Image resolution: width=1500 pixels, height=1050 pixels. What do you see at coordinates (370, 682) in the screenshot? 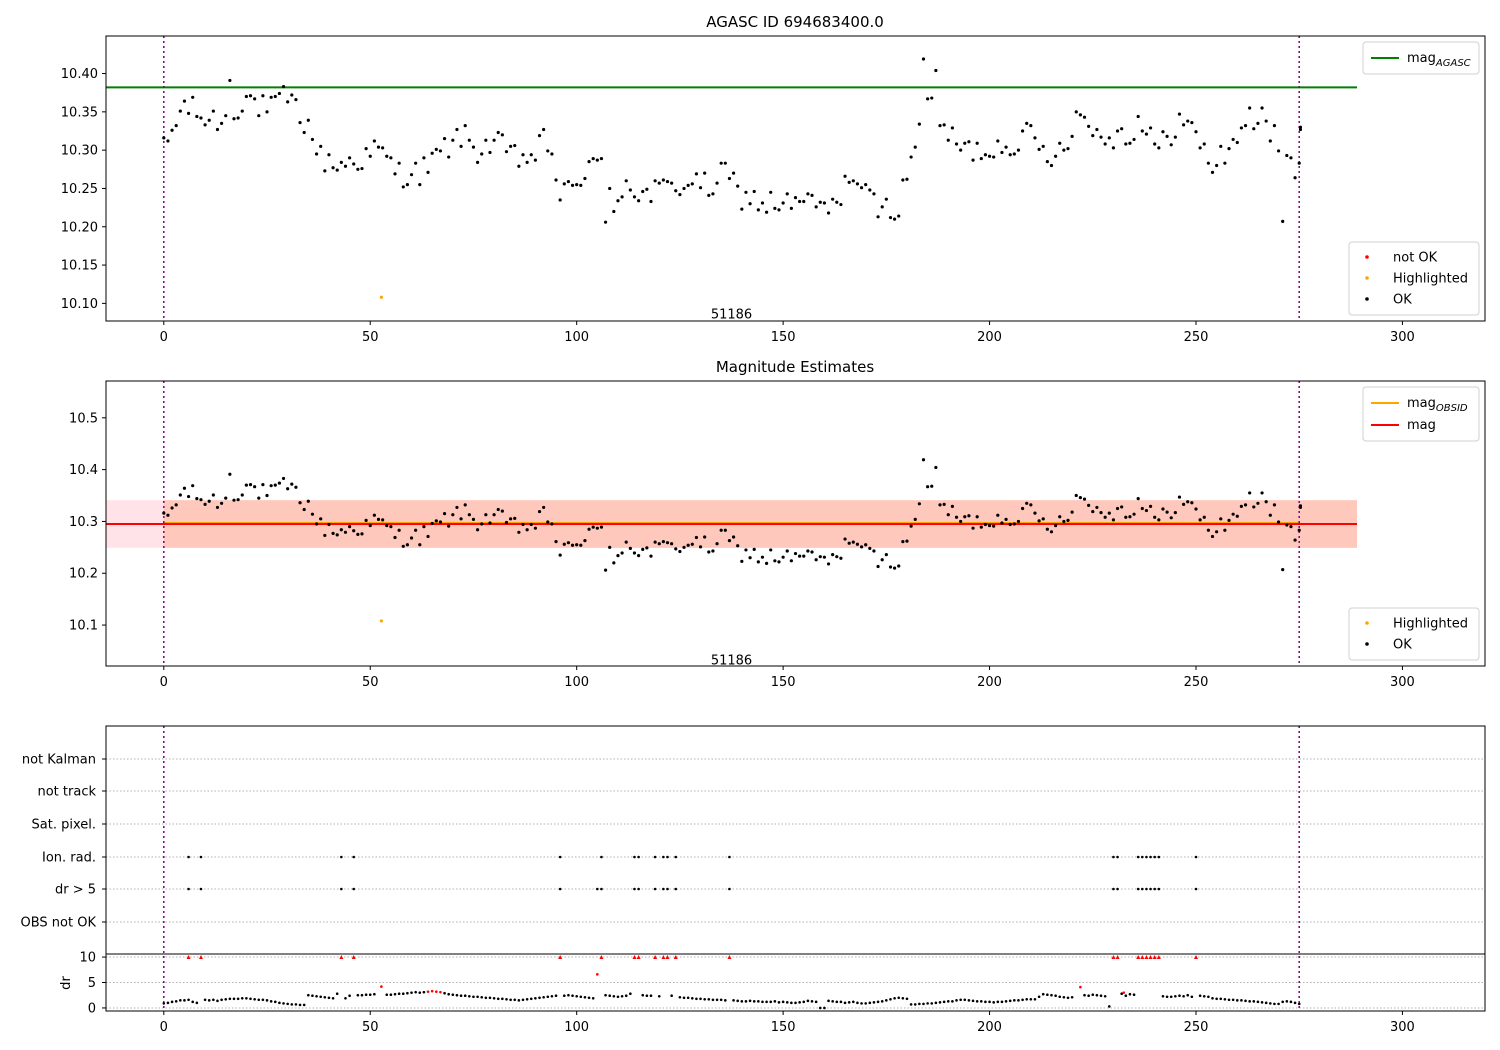
I see `magnitude-x-tick-label: 50` at bounding box center [370, 682].